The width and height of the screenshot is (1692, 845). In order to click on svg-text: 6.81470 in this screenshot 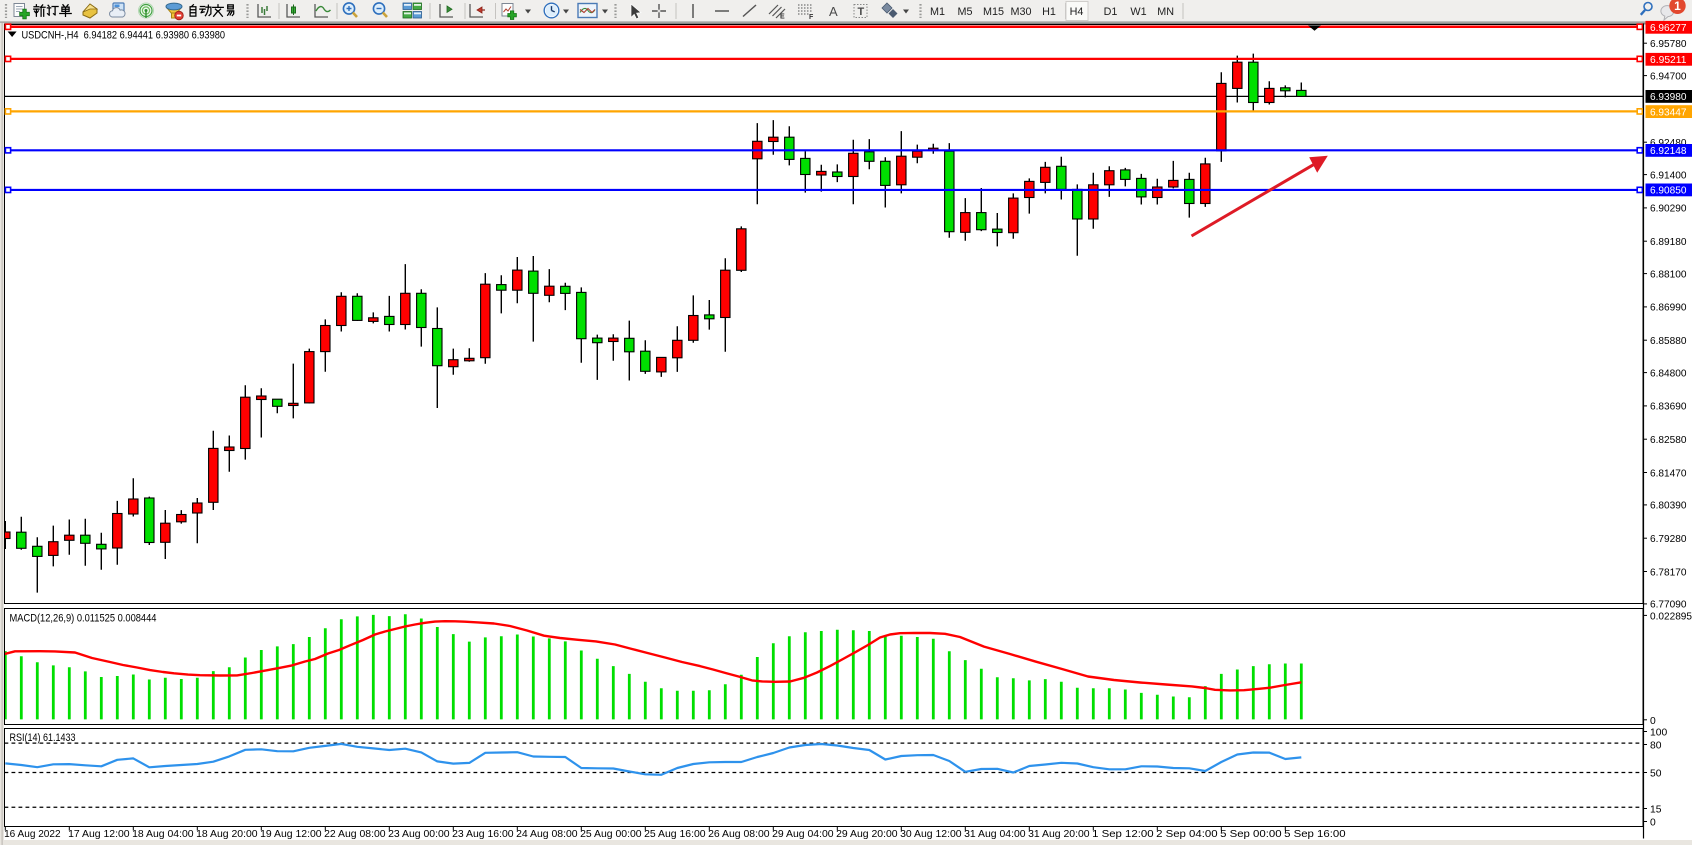, I will do `click(1668, 473)`.